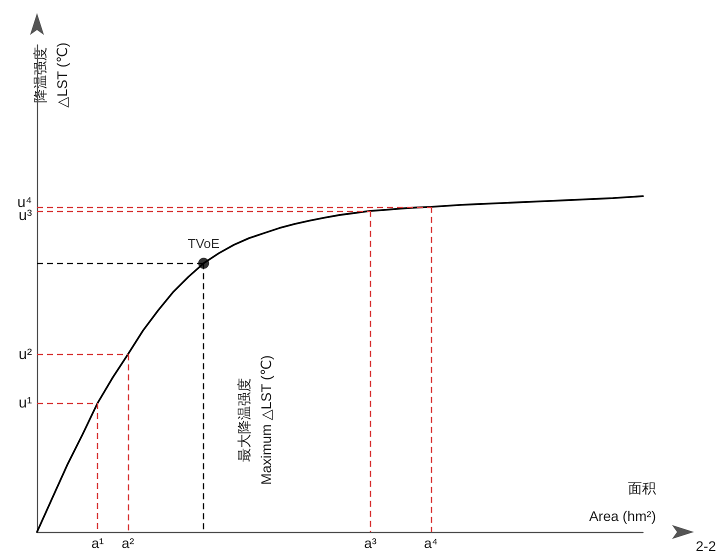 This screenshot has width=718, height=554. I want to click on text: 2-2, so click(706, 546).